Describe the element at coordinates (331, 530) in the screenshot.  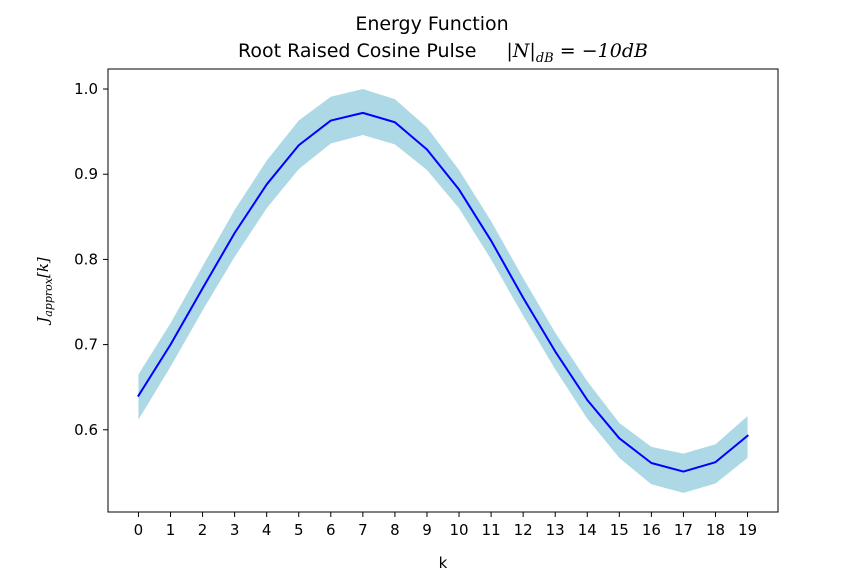
I see `x-tick-label: 6` at that location.